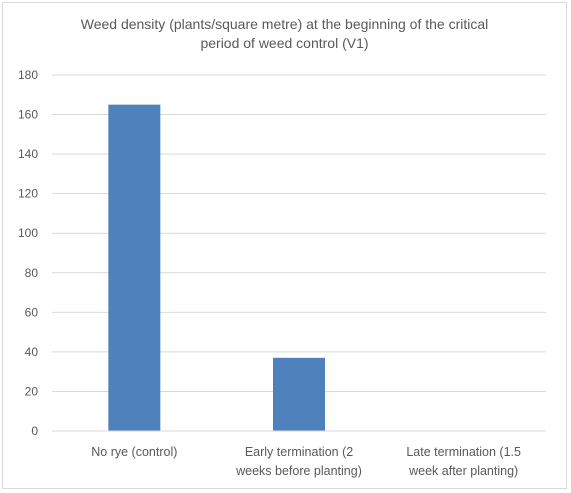 The width and height of the screenshot is (571, 493). Describe the element at coordinates (28, 154) in the screenshot. I see `y-tick-label-140: 140` at that location.